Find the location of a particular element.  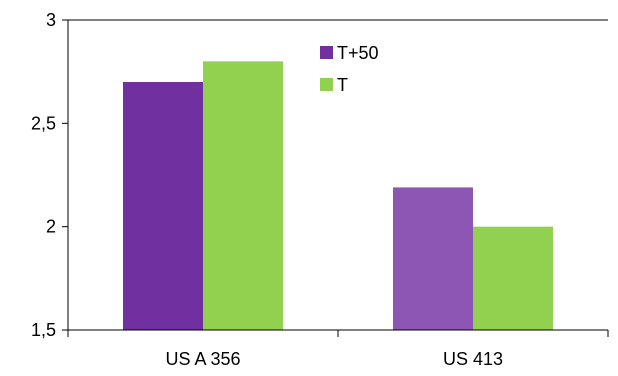

y-tick-label: 3 is located at coordinates (51, 20).